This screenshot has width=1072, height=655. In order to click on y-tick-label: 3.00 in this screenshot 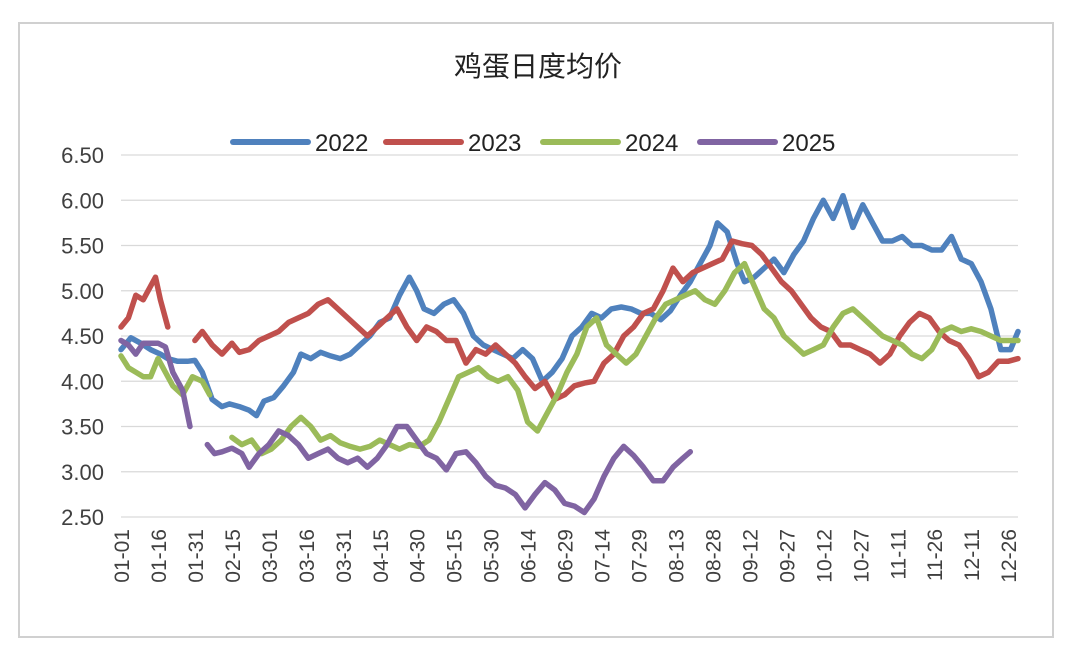, I will do `click(82, 472)`.